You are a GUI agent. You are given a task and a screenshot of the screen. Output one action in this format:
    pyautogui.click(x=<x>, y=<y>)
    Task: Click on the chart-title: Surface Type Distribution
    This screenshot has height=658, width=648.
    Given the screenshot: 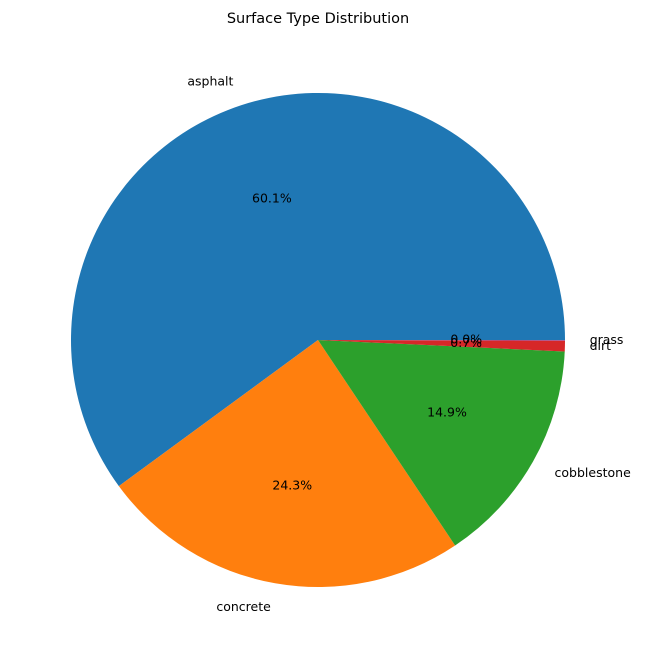 What is the action you would take?
    pyautogui.click(x=318, y=19)
    